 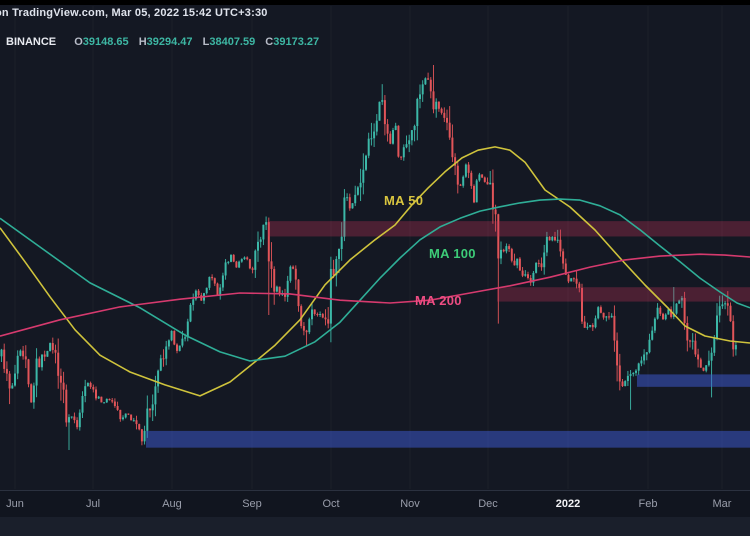 What do you see at coordinates (296, 42) in the screenshot?
I see `close-value: 39173.27` at bounding box center [296, 42].